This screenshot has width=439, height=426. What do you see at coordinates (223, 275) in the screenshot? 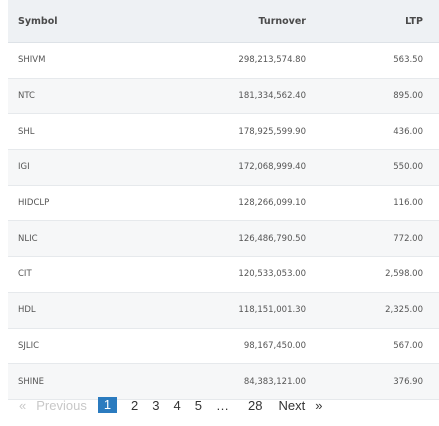
I see `table-row: CIT 120,533,053.00 2,598.00` at bounding box center [223, 275].